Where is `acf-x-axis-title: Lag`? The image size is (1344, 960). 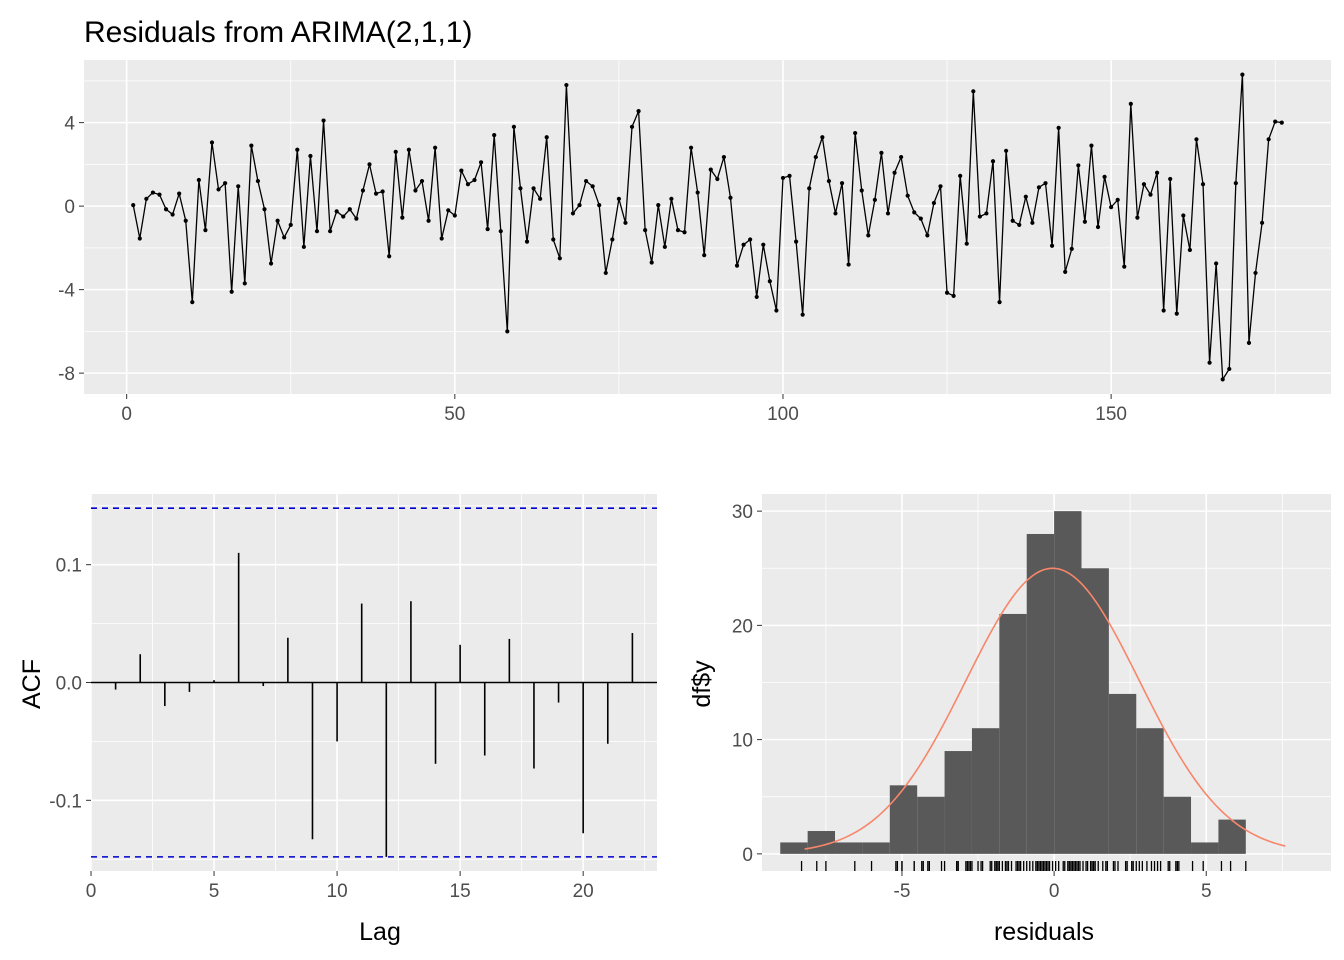
acf-x-axis-title: Lag is located at coordinates (380, 932).